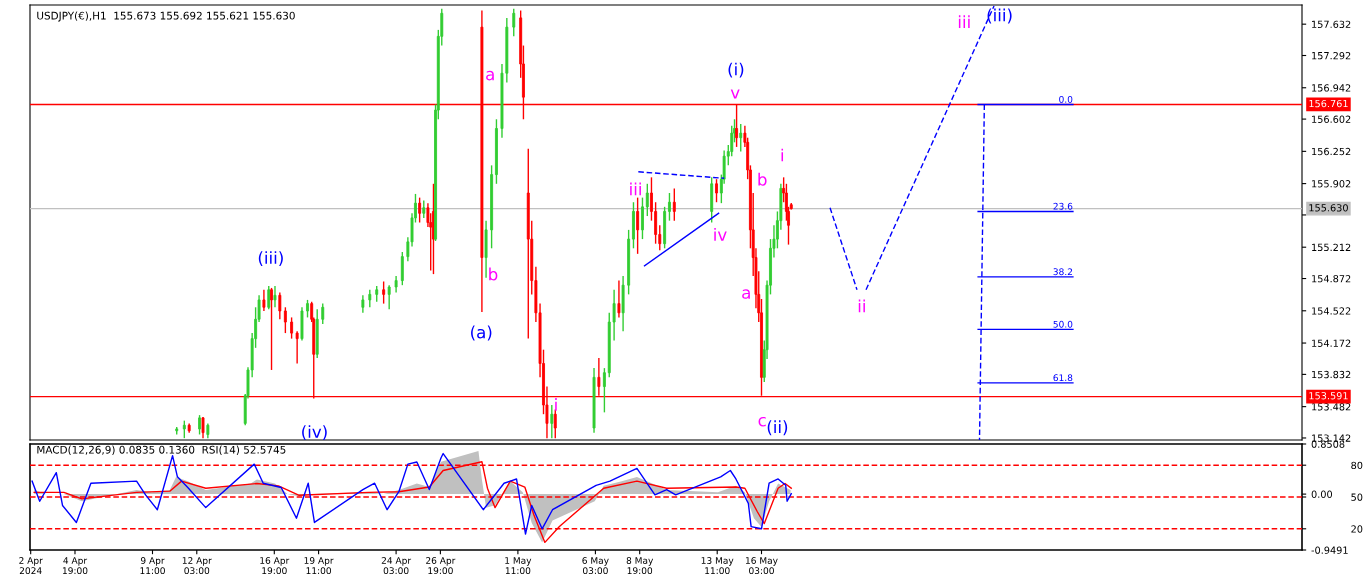 The image size is (1366, 588). I want to click on y-tick-label: 153.482, so click(1331, 407).